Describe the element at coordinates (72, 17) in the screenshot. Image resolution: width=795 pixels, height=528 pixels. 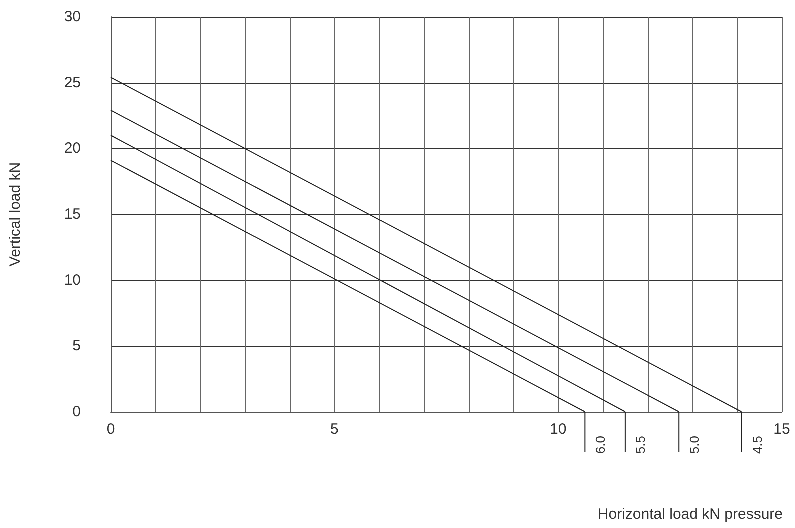
I see `y-tick-label: 30` at that location.